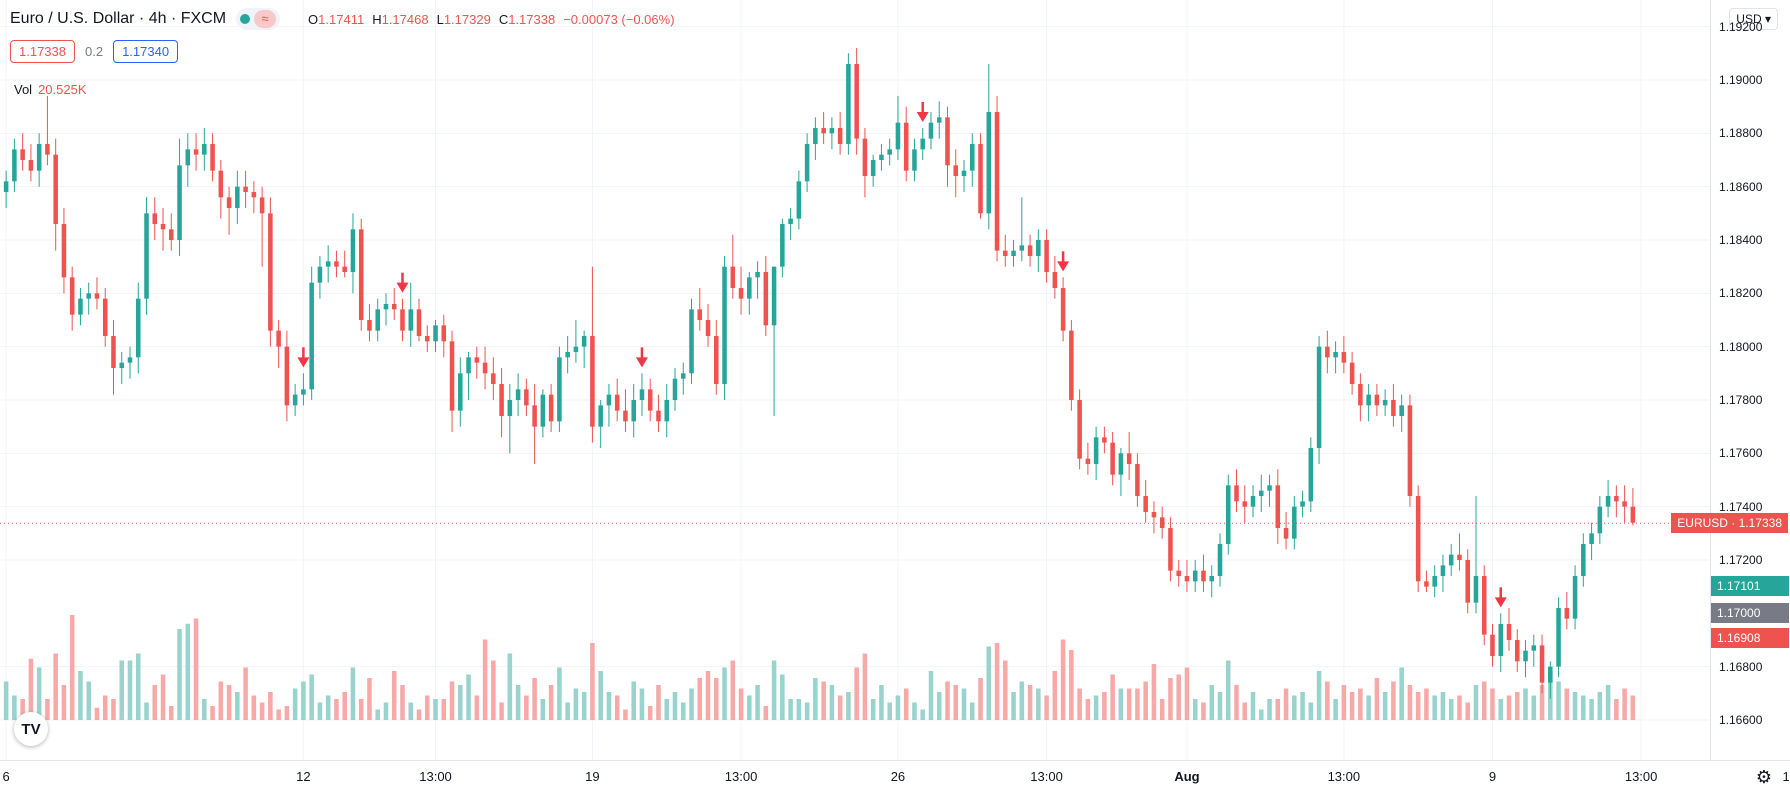 This screenshot has height=795, width=1790. Describe the element at coordinates (42, 51) in the screenshot. I see `sell-price-button: 1.17338` at that location.